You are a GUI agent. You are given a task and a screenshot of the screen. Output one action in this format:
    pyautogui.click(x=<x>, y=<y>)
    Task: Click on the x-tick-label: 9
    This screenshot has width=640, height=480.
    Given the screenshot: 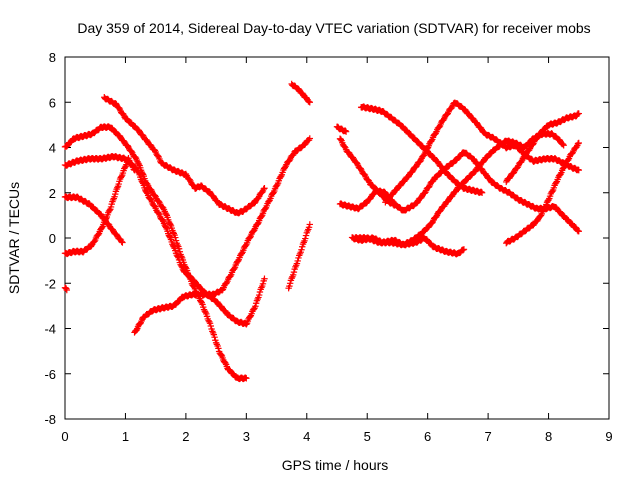 What is the action you would take?
    pyautogui.click(x=608, y=436)
    